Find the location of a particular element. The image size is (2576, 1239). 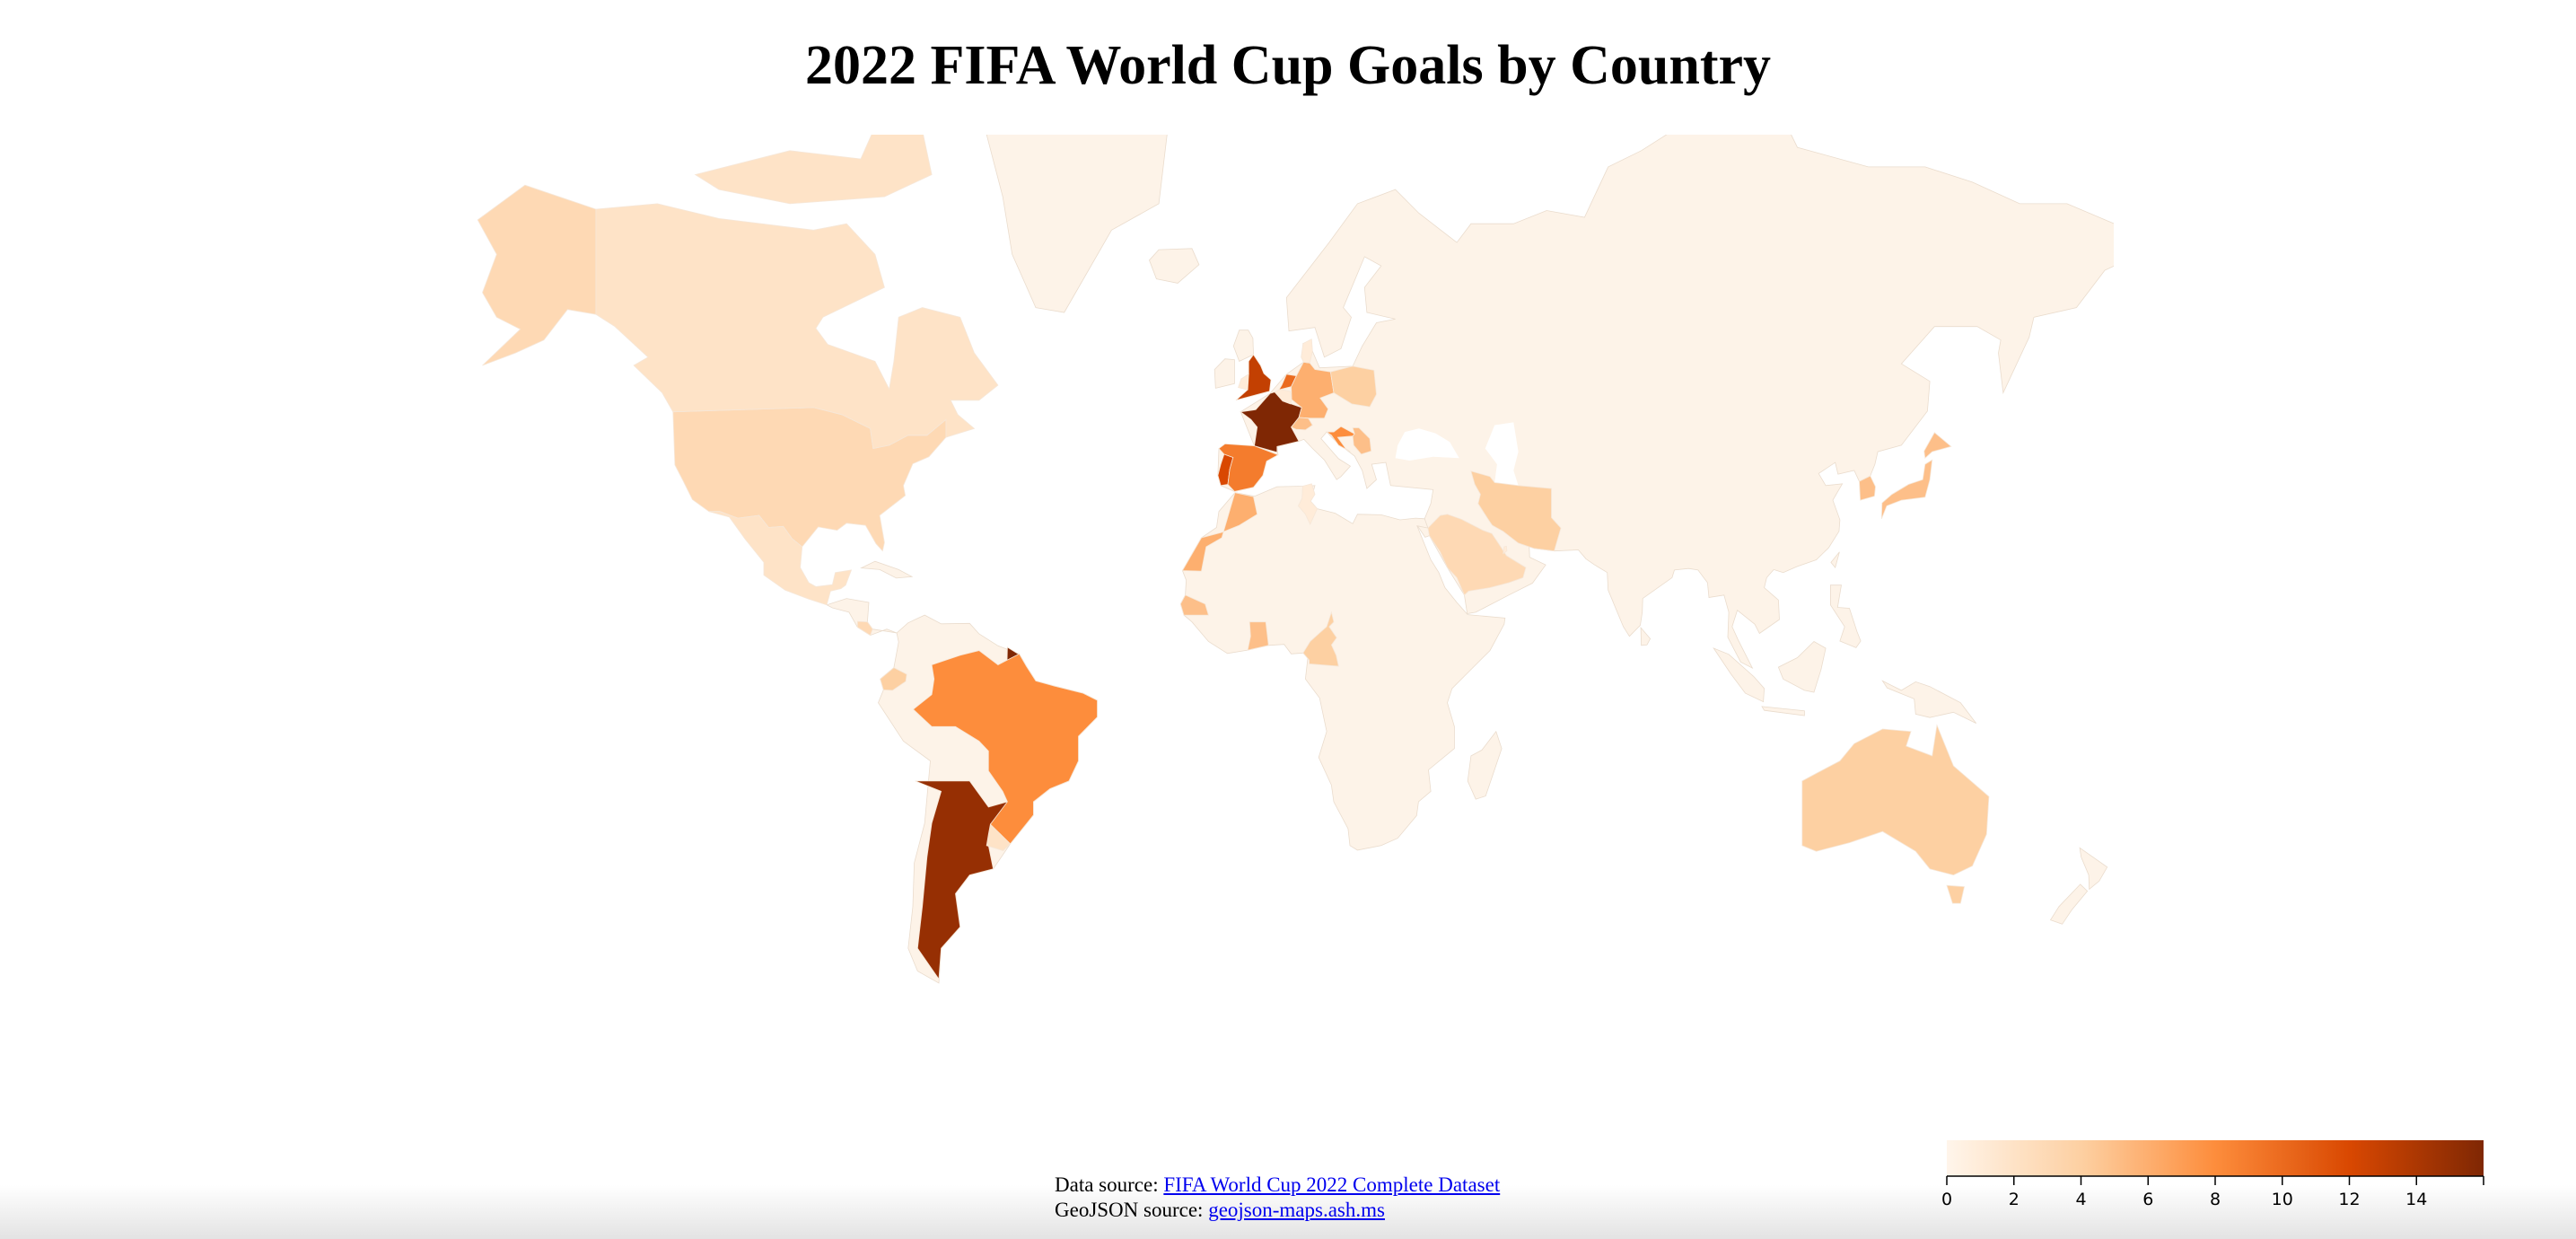

legend-tick-label: 0 is located at coordinates (1946, 1200).